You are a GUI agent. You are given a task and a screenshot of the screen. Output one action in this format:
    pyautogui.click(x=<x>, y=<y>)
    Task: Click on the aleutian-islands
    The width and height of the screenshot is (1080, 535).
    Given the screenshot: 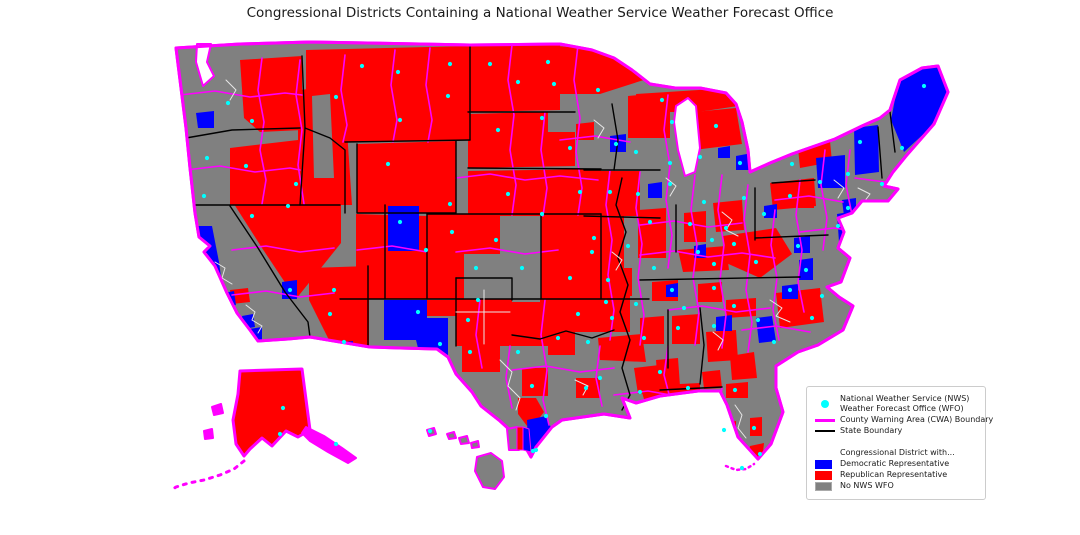 What is the action you would take?
    pyautogui.click(x=207, y=476)
    